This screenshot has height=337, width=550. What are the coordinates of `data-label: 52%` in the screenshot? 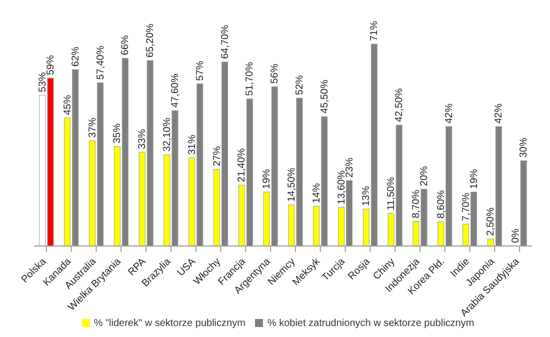 It's located at (300, 85).